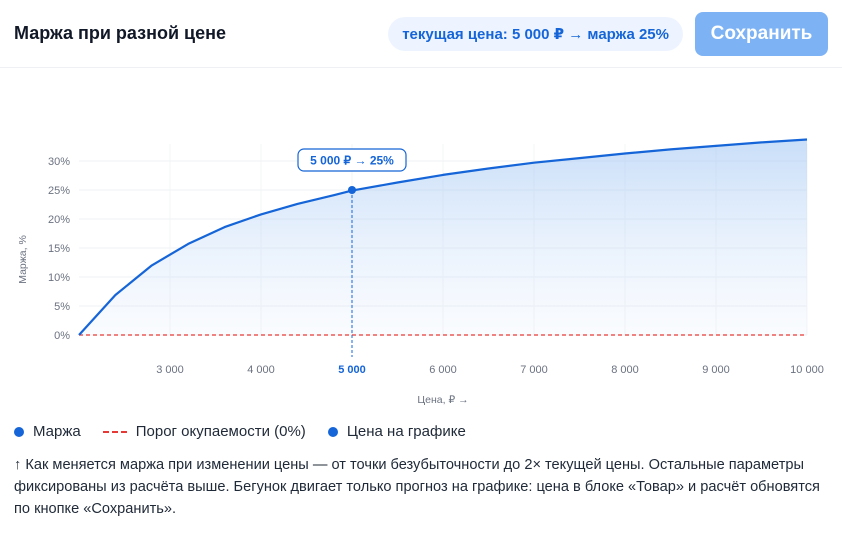 The image size is (842, 536). I want to click on y-tick-label: 0%, so click(62, 336).